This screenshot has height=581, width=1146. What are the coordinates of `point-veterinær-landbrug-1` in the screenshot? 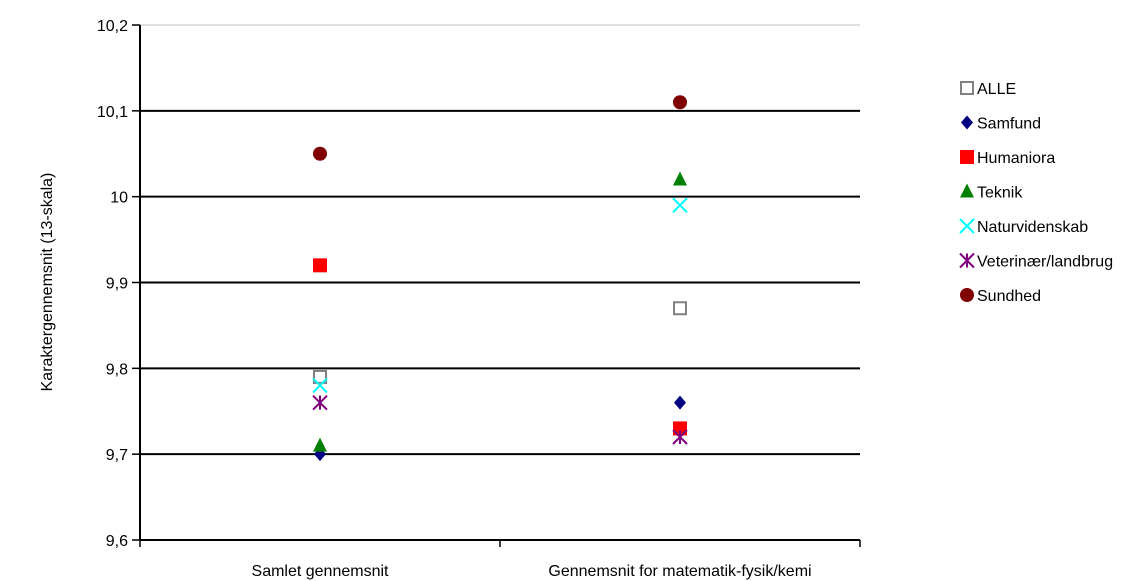 It's located at (680, 437).